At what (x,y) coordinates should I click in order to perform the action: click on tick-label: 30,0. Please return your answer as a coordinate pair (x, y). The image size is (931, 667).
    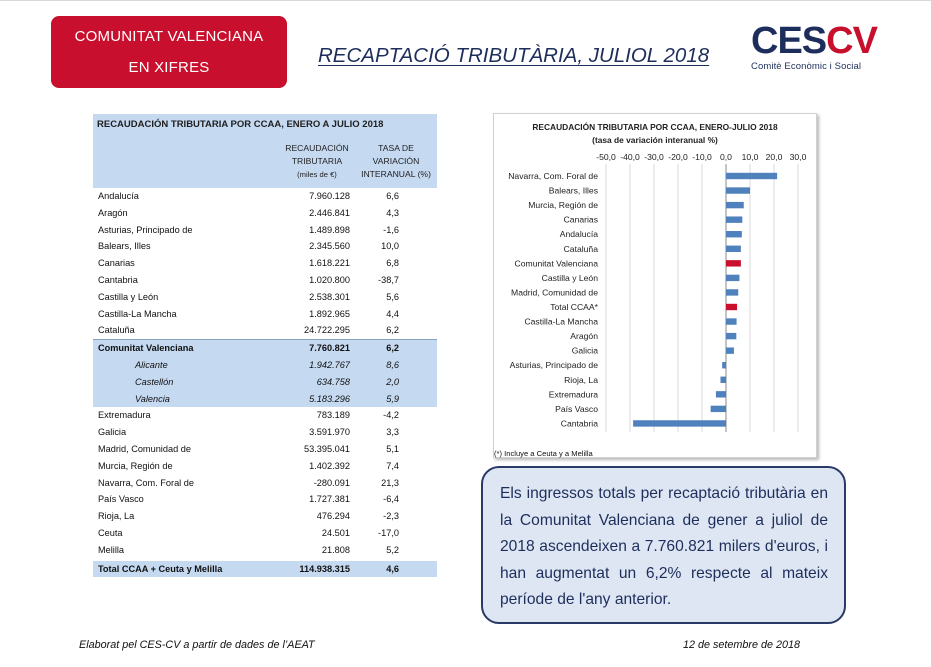
    Looking at the image, I should click on (798, 157).